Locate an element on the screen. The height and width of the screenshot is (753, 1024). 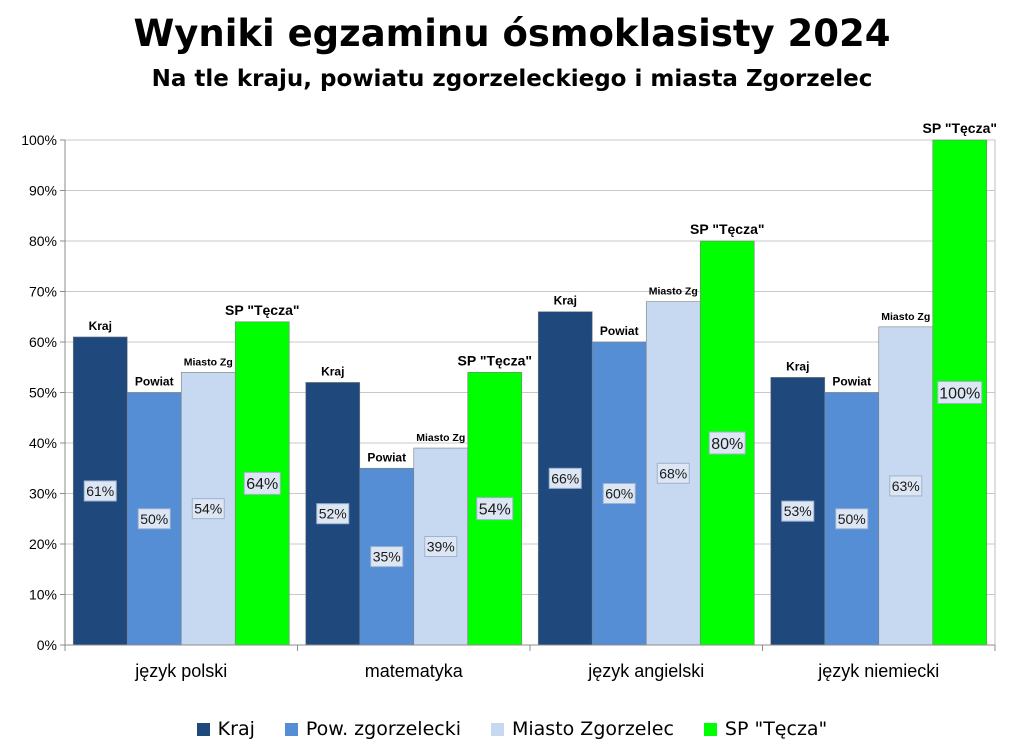
y-tick-label: 70% is located at coordinates (43, 292).